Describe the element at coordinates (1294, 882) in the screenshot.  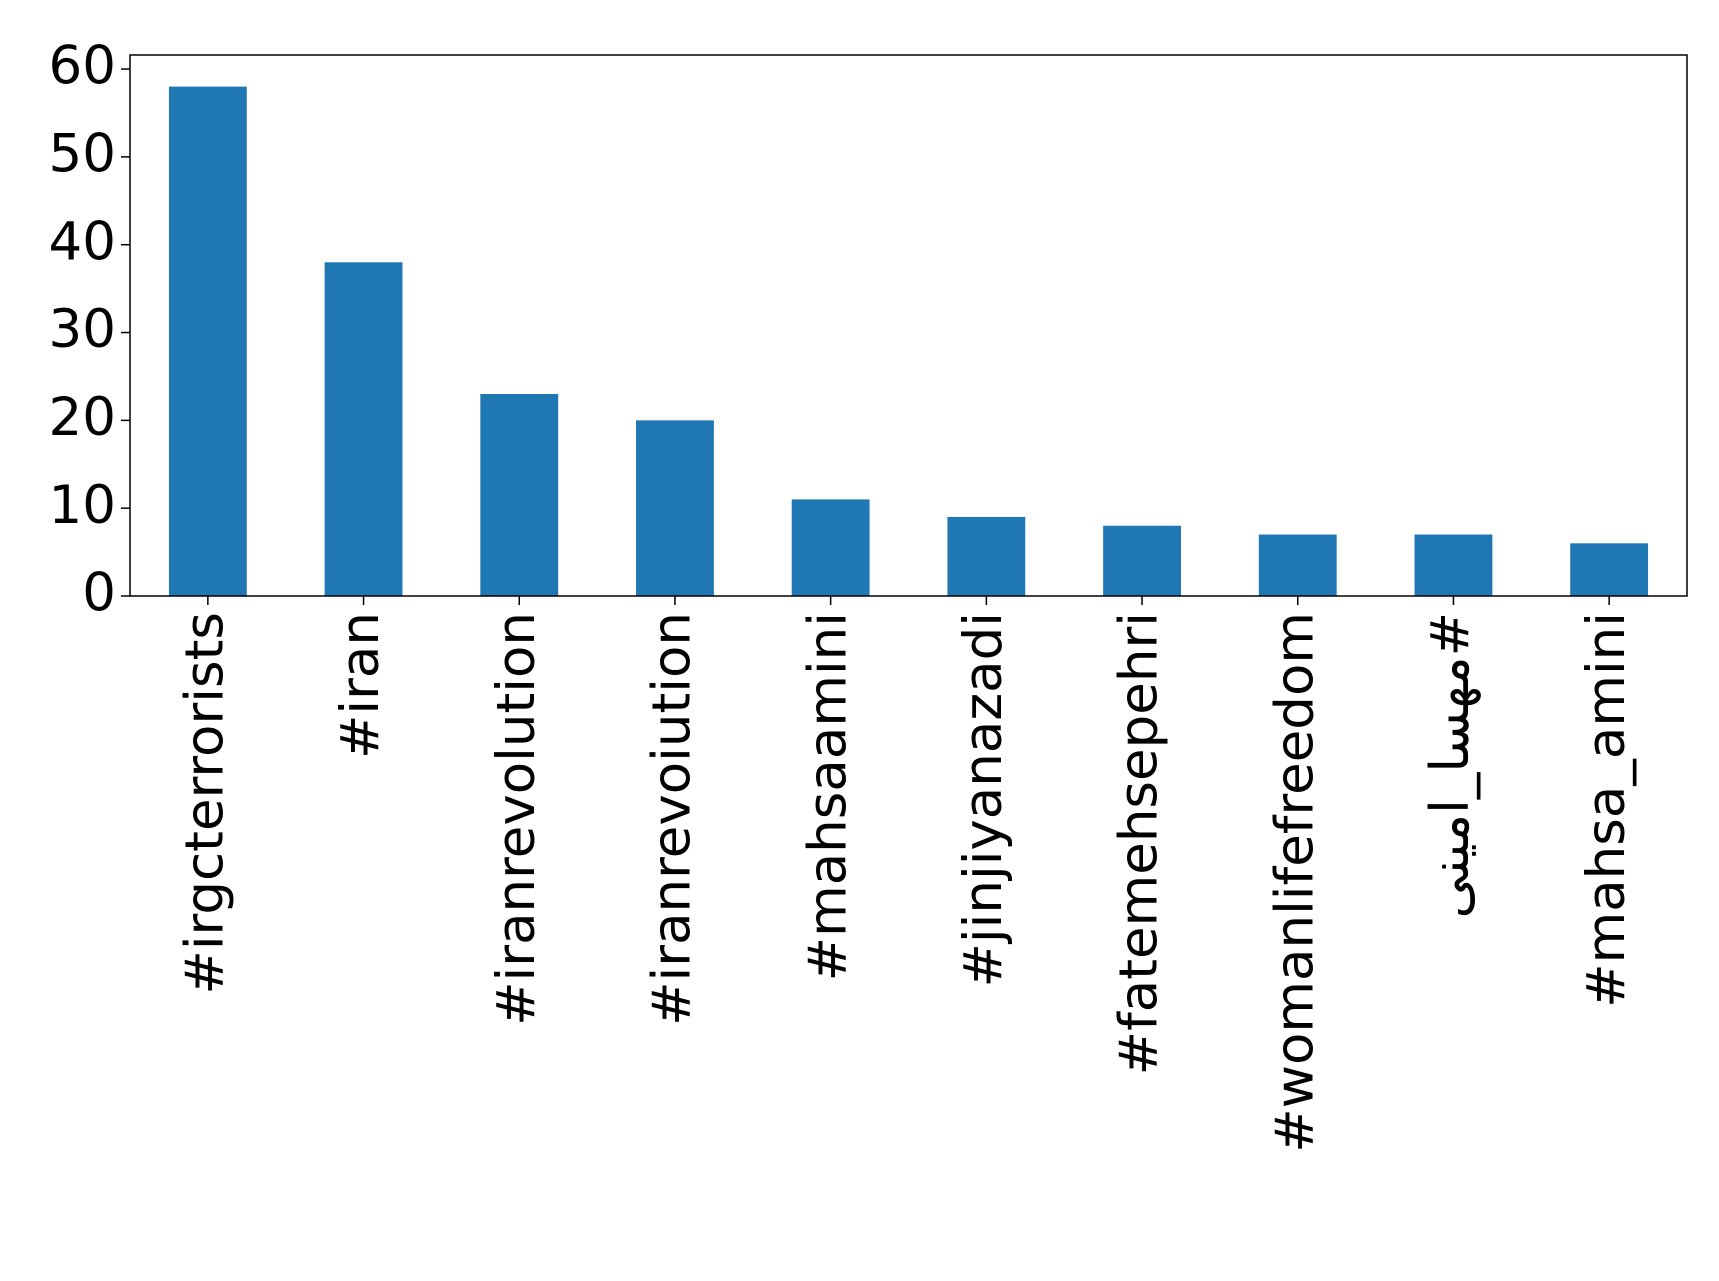
I see `x-tick-label: #womanlifefreedom` at that location.